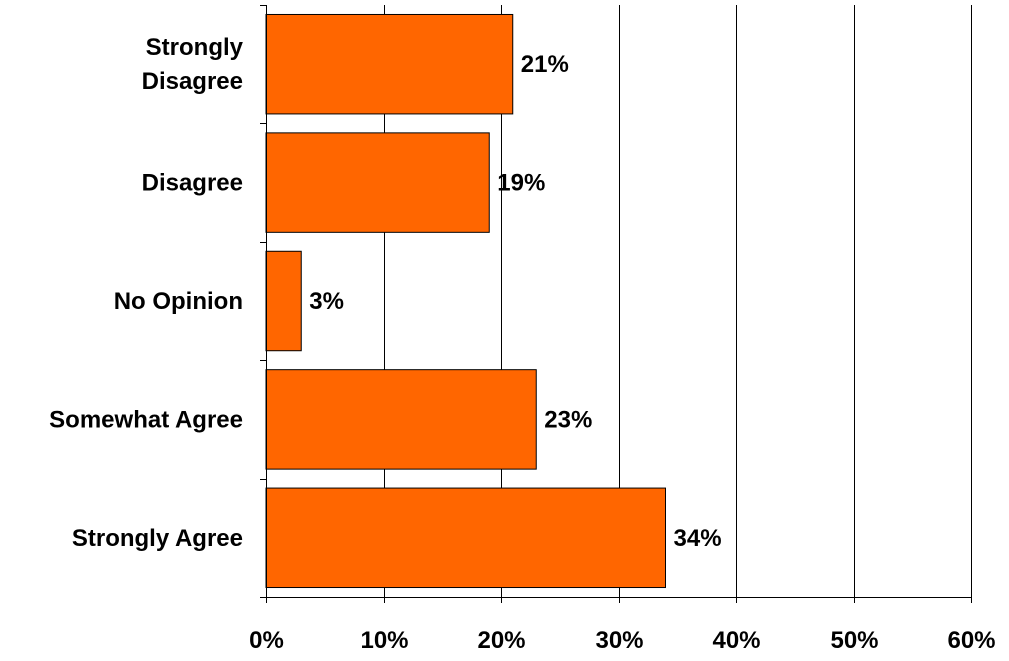  I want to click on bar-disagree, so click(377, 182).